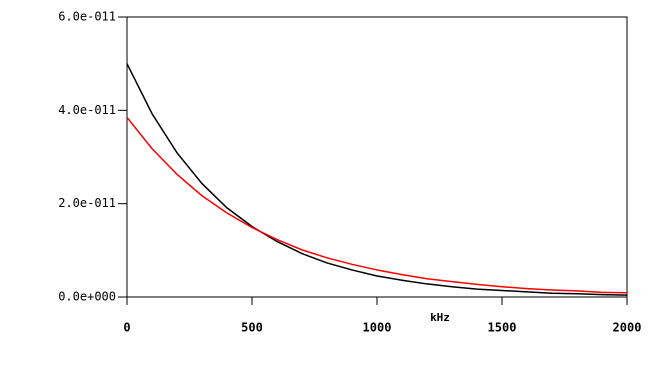  What do you see at coordinates (87, 297) in the screenshot?
I see `y-tick-label: 0.0e+000` at bounding box center [87, 297].